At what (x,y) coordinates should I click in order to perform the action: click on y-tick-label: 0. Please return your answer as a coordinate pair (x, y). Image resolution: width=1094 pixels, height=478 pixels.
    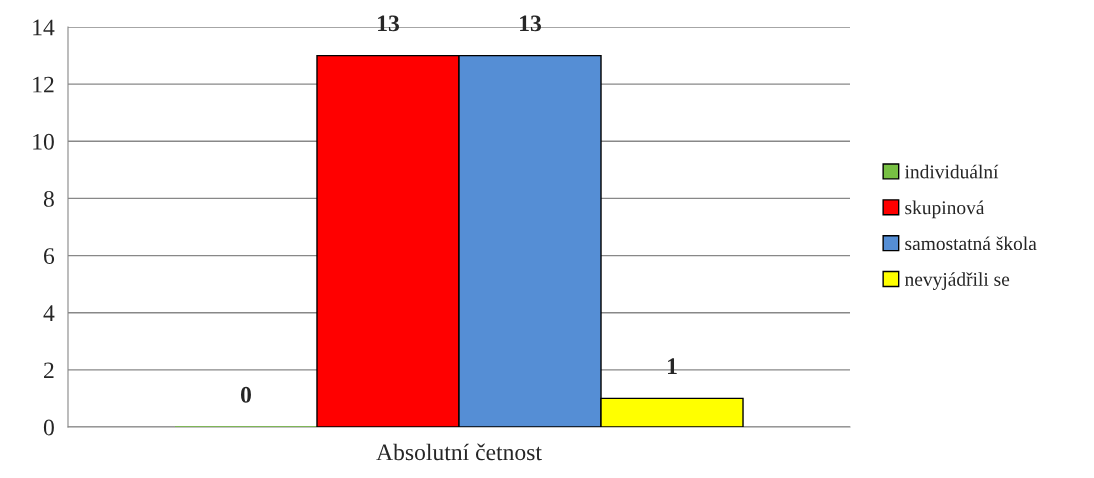
    Looking at the image, I should click on (48, 427).